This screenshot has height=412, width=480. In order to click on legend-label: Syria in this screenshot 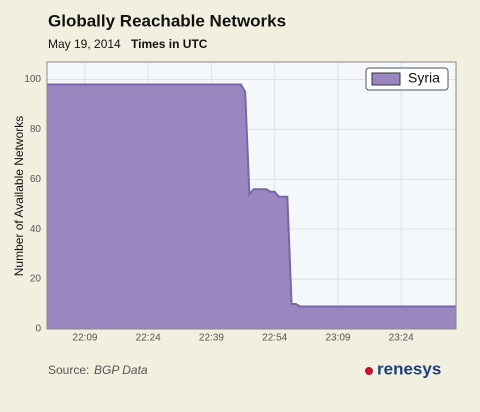, I will do `click(424, 78)`.